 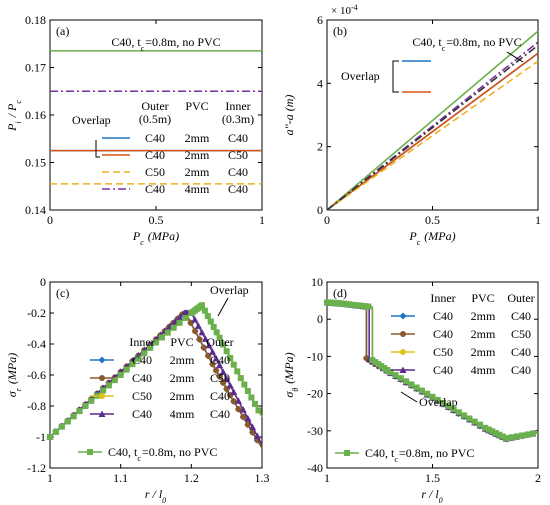 What do you see at coordinates (35, 163) in the screenshot?
I see `y-tick-label: 0.15` at bounding box center [35, 163].